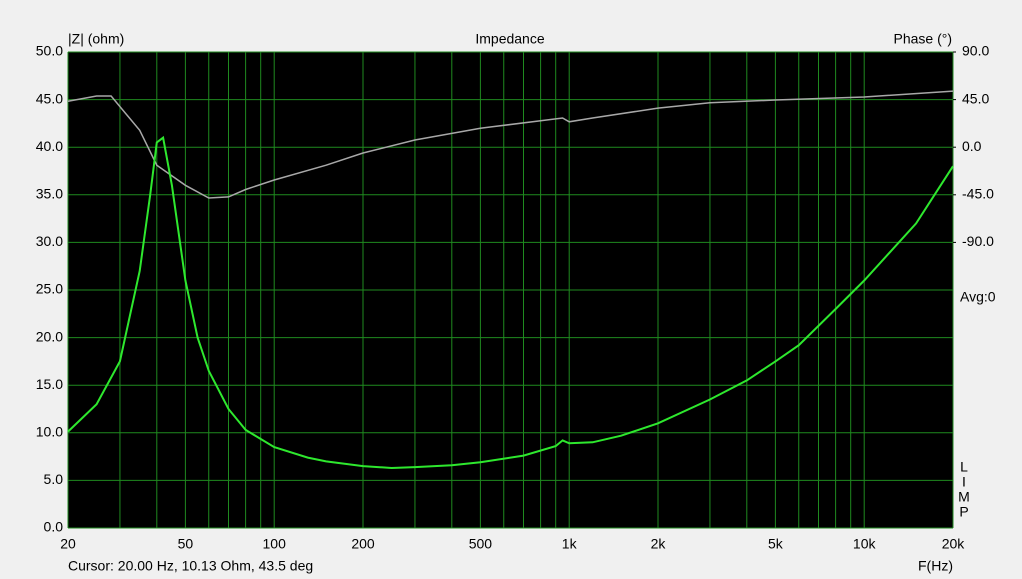  Describe the element at coordinates (978, 194) in the screenshot. I see `y2-tick-label: -45.0` at that location.